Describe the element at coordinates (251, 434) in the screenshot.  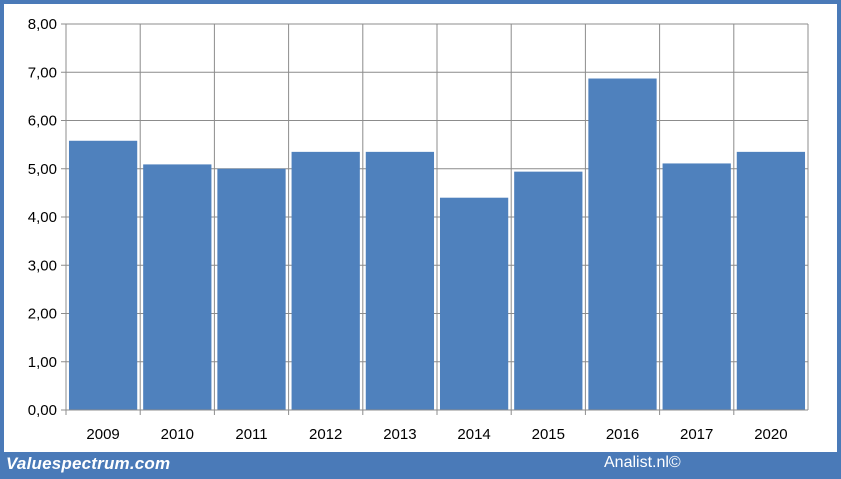
I see `x-tick-label: 2011` at that location.